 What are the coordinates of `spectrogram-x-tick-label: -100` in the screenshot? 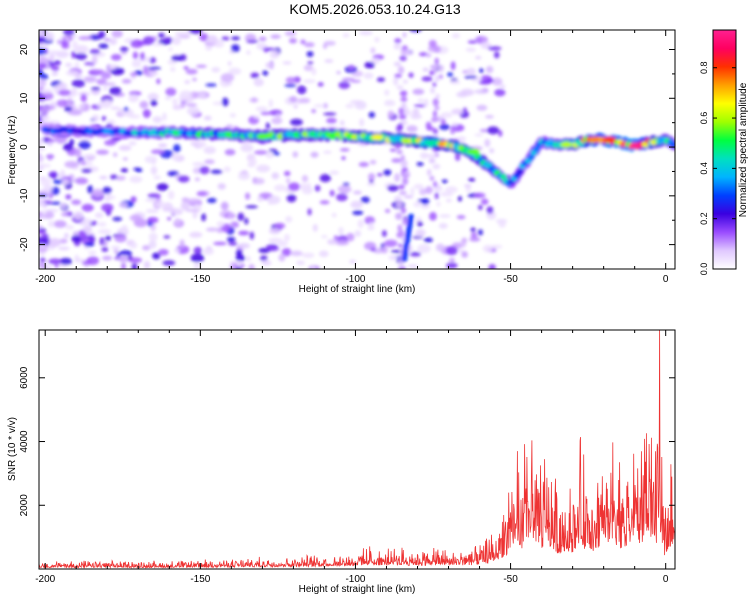 It's located at (355, 279).